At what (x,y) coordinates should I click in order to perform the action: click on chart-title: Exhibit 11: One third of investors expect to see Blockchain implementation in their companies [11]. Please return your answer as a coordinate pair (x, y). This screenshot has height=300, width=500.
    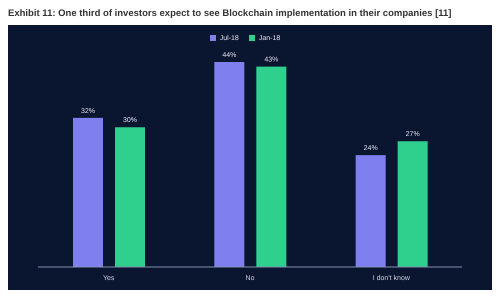
    Looking at the image, I should click on (230, 14).